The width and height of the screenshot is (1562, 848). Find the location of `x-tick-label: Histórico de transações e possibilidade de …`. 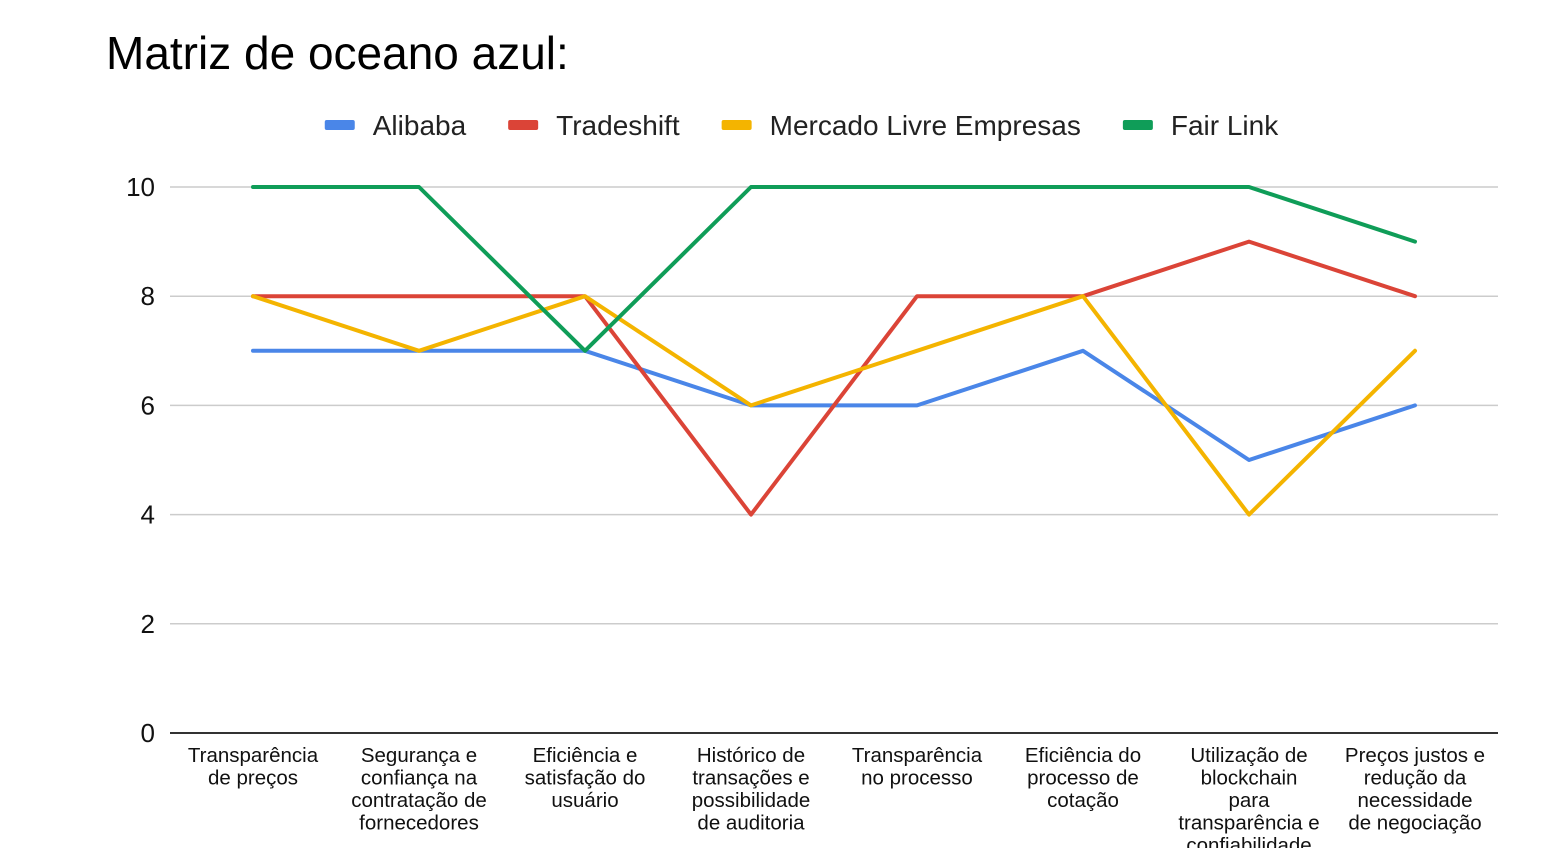

x-tick-label: Histórico de transações e possibilidade de … is located at coordinates (751, 789).